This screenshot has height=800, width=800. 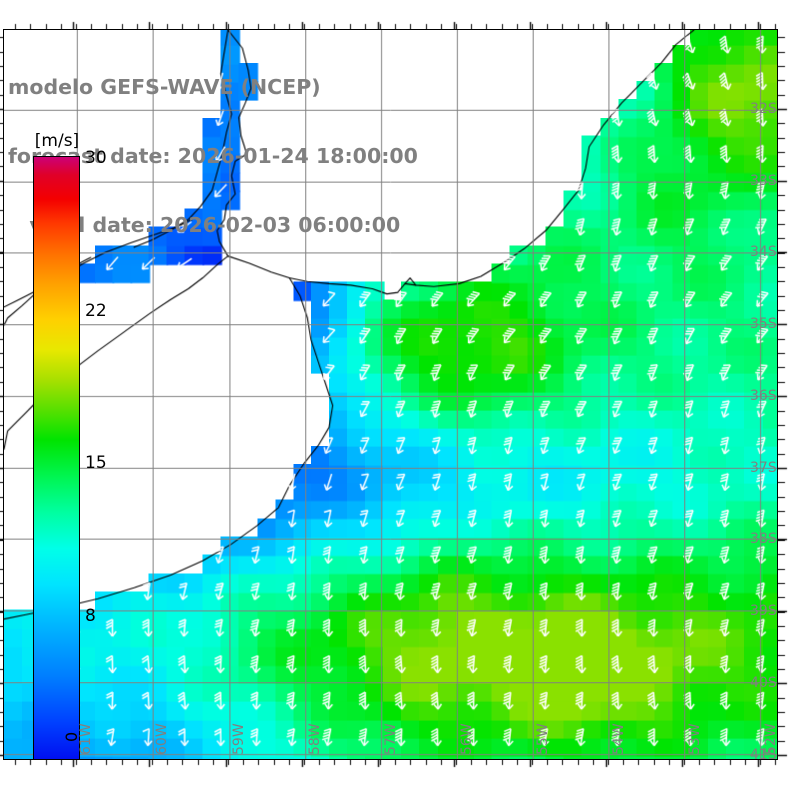 What do you see at coordinates (763, 611) in the screenshot?
I see `lat-label-39S: 39S` at bounding box center [763, 611].